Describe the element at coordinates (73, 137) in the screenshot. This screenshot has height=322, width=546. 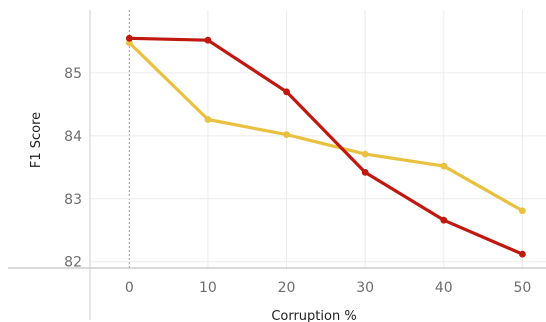
I see `y-tick-label: 84` at that location.